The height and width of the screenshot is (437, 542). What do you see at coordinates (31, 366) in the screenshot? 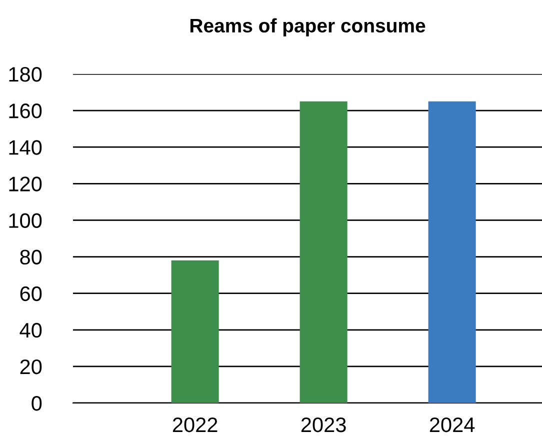
I see `y-tick-label: 20` at bounding box center [31, 366].